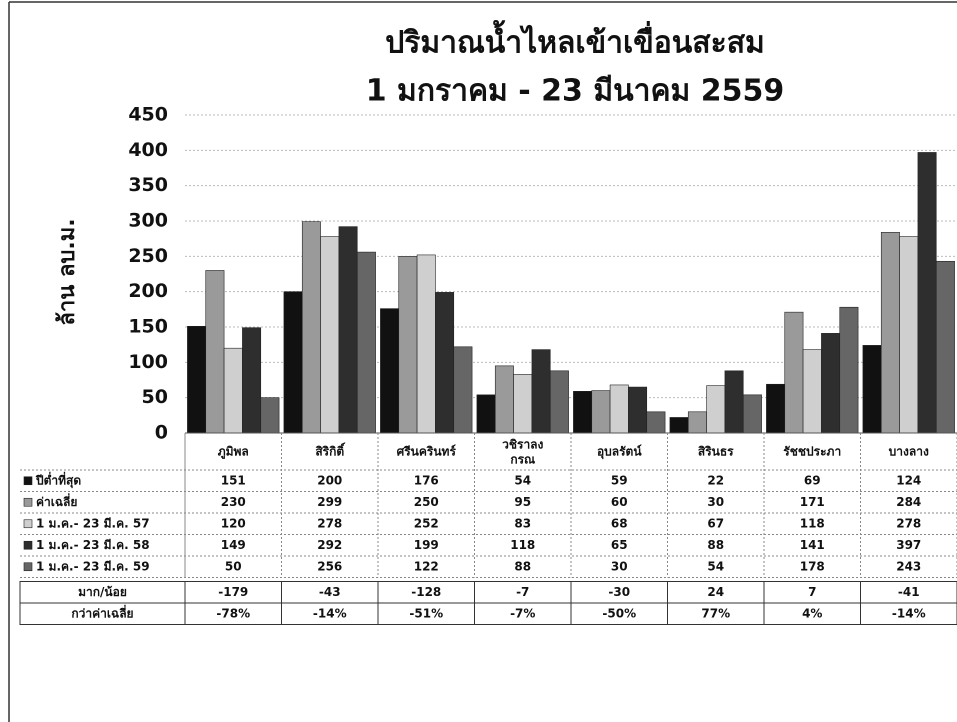  What do you see at coordinates (812, 566) in the screenshot?
I see `table-value: 178` at bounding box center [812, 566].